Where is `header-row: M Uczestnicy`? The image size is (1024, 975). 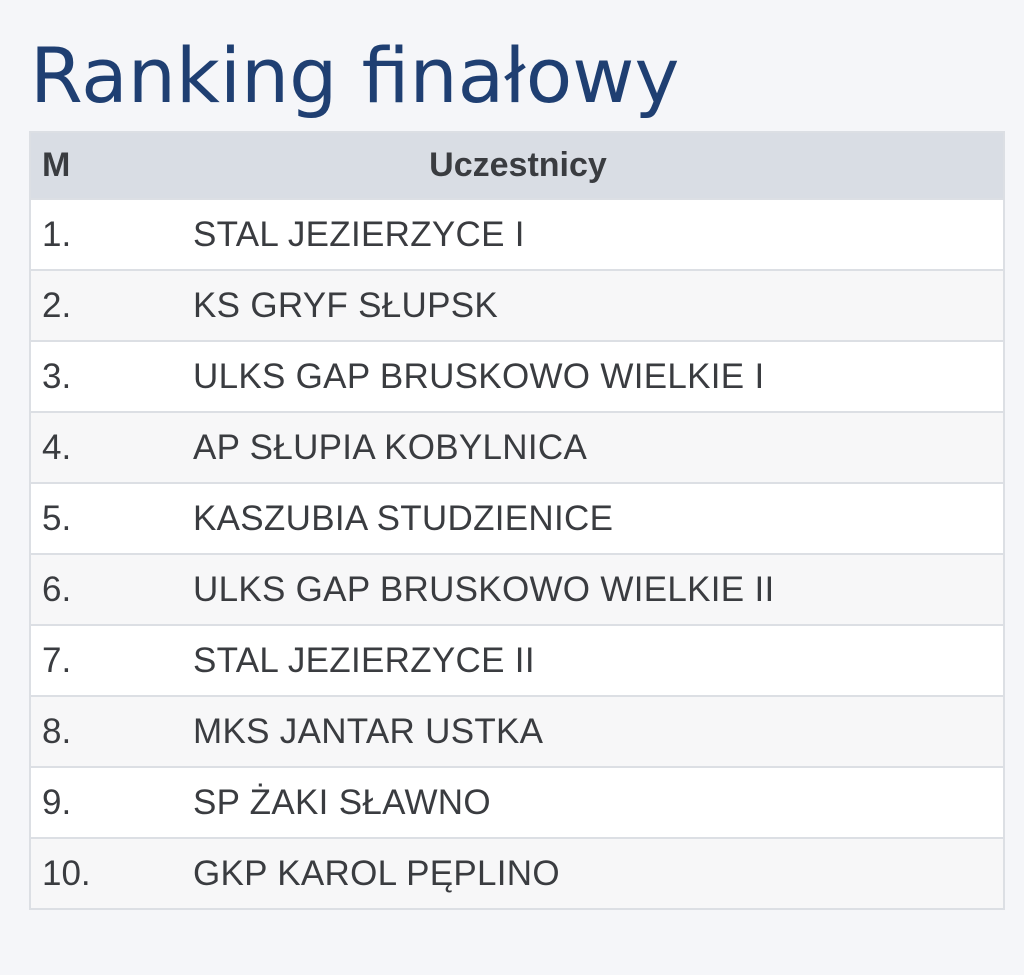 header-row: M Uczestnicy is located at coordinates (517, 165).